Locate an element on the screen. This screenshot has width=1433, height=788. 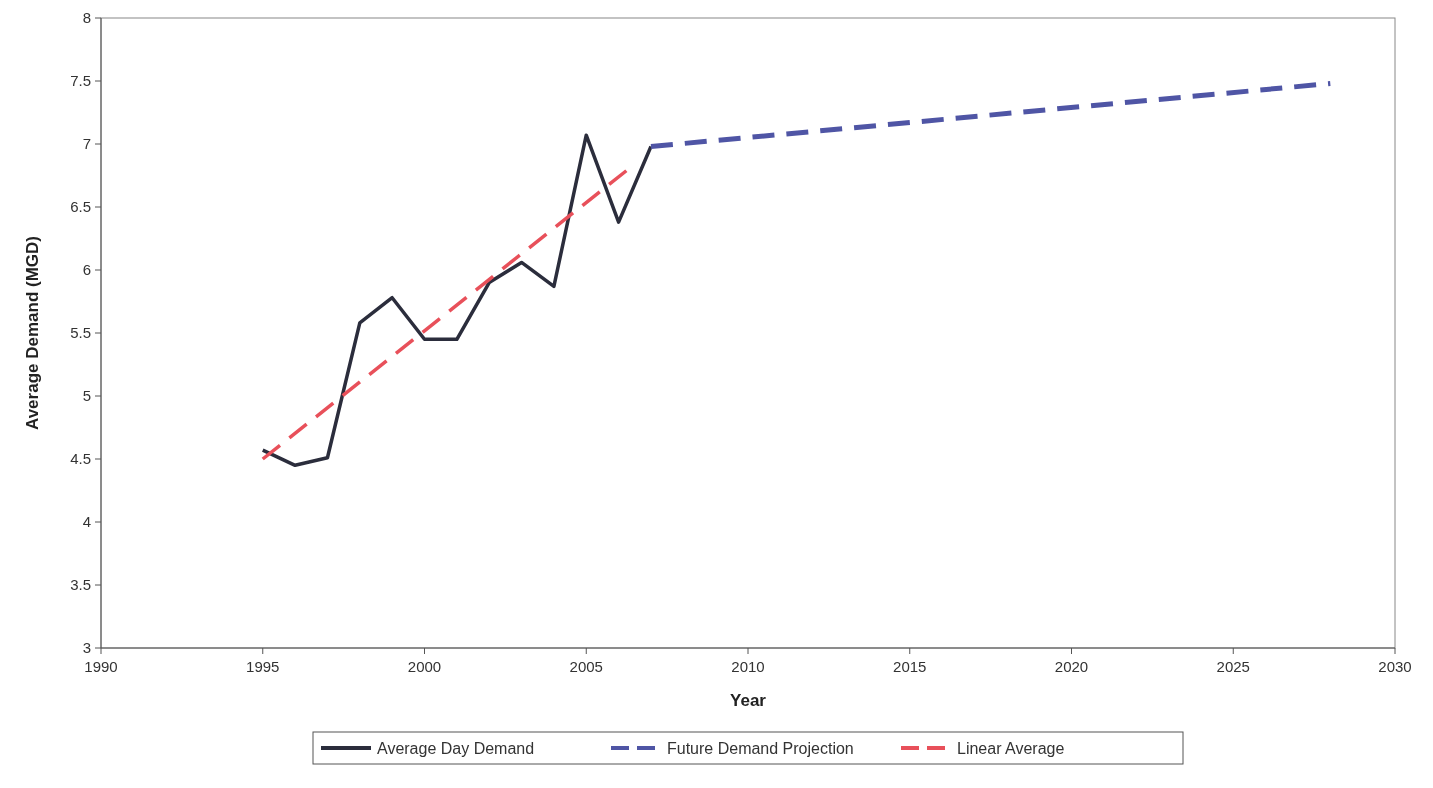
y-tick-label: 5 is located at coordinates (86, 396).